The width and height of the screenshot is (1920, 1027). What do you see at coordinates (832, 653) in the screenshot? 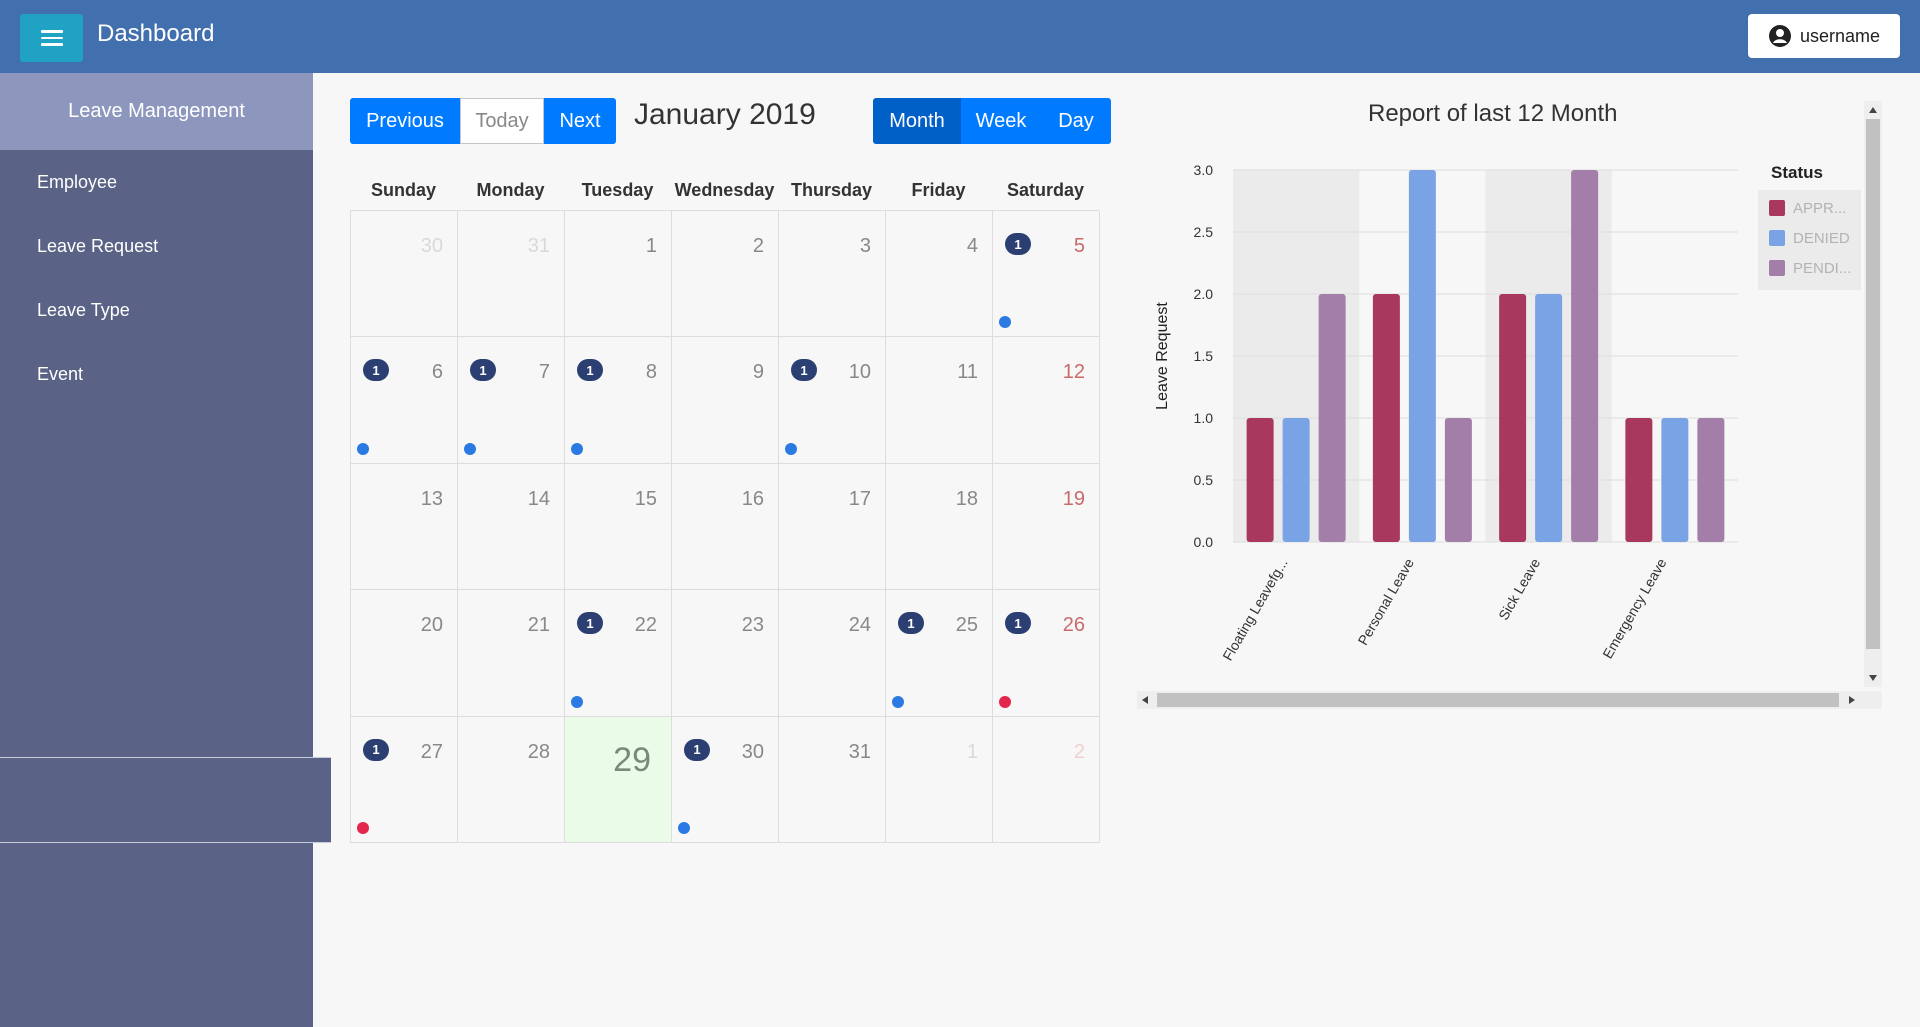
I see `calendar-day: 24` at bounding box center [832, 653].